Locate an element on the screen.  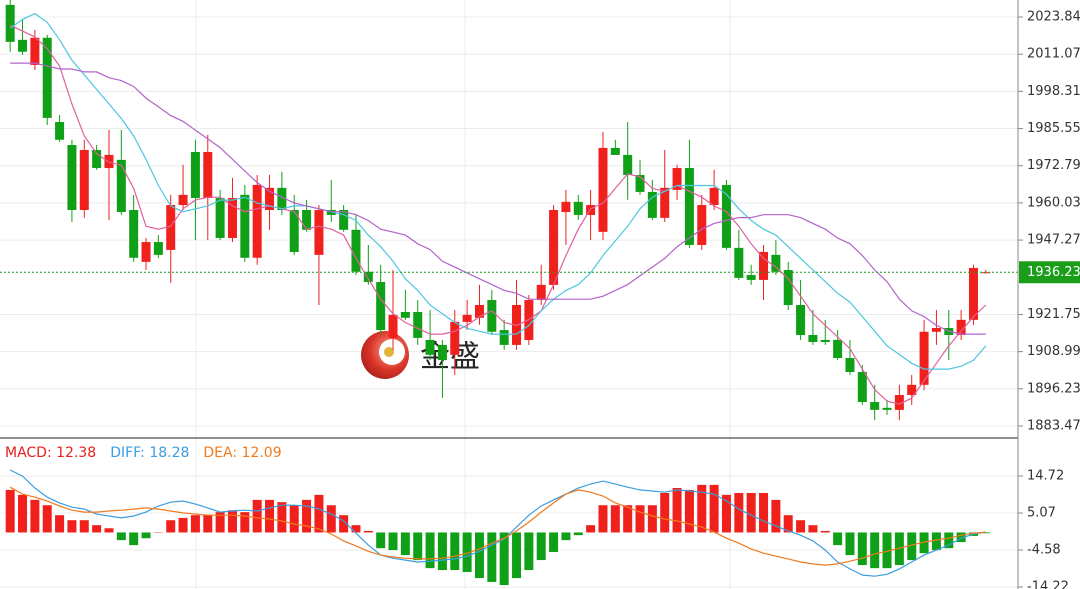
y-tick-label: 1921.75 is located at coordinates (1053, 314).